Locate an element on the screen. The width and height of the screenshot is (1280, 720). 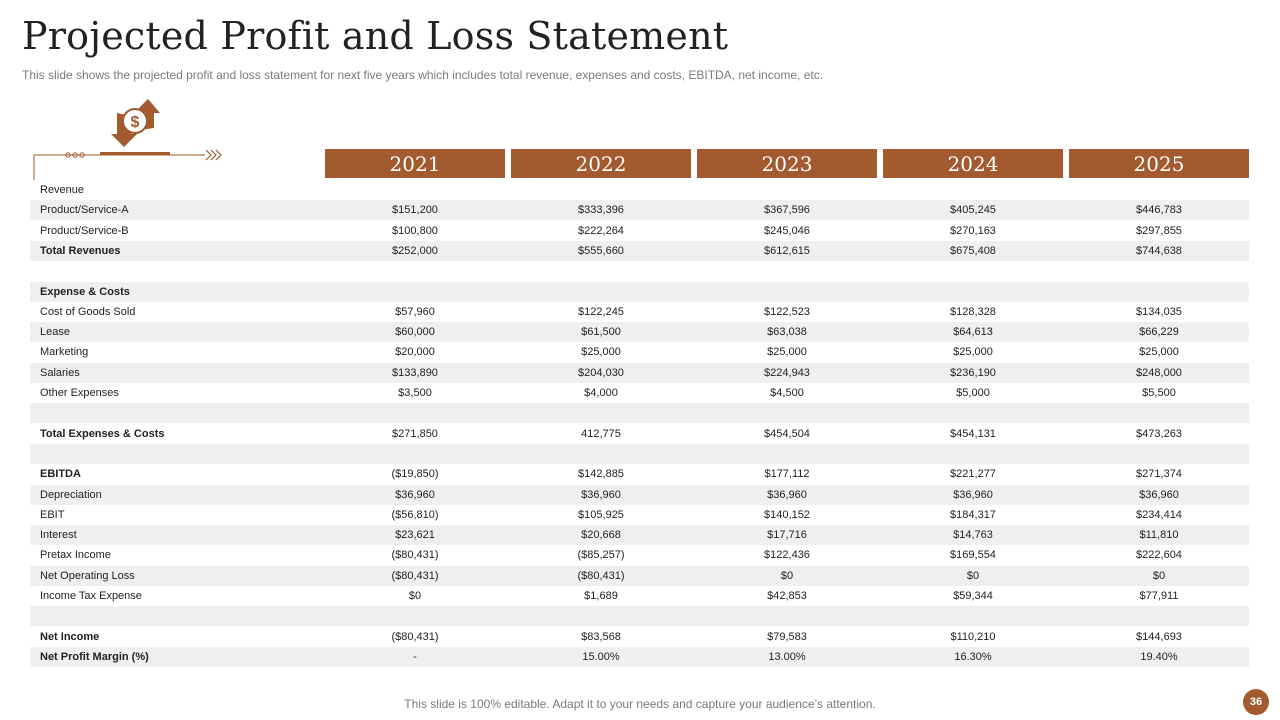
row-label: Interest is located at coordinates (58, 535).